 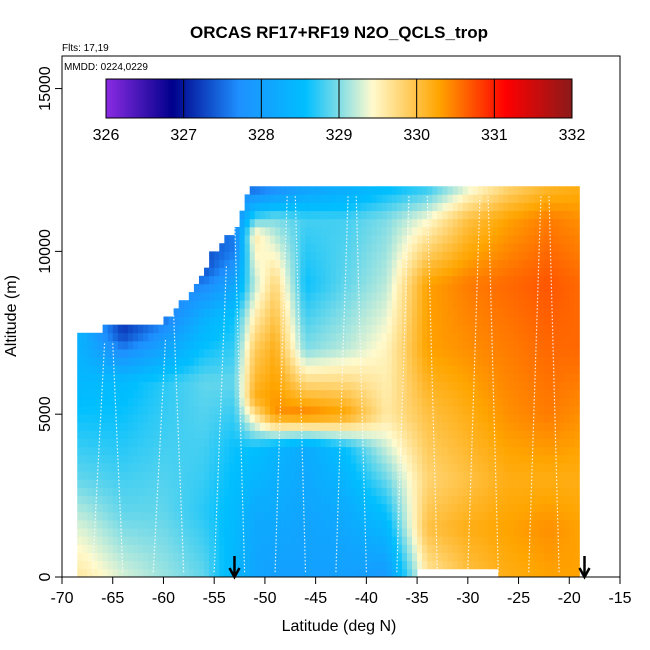 What do you see at coordinates (183, 135) in the screenshot?
I see `colorbar-tick-label: 327` at bounding box center [183, 135].